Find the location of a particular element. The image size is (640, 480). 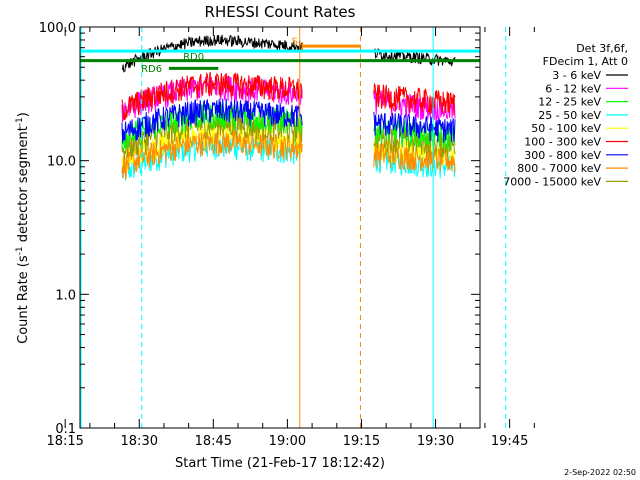

chart-title: RHESSI Count Rates is located at coordinates (280, 12).